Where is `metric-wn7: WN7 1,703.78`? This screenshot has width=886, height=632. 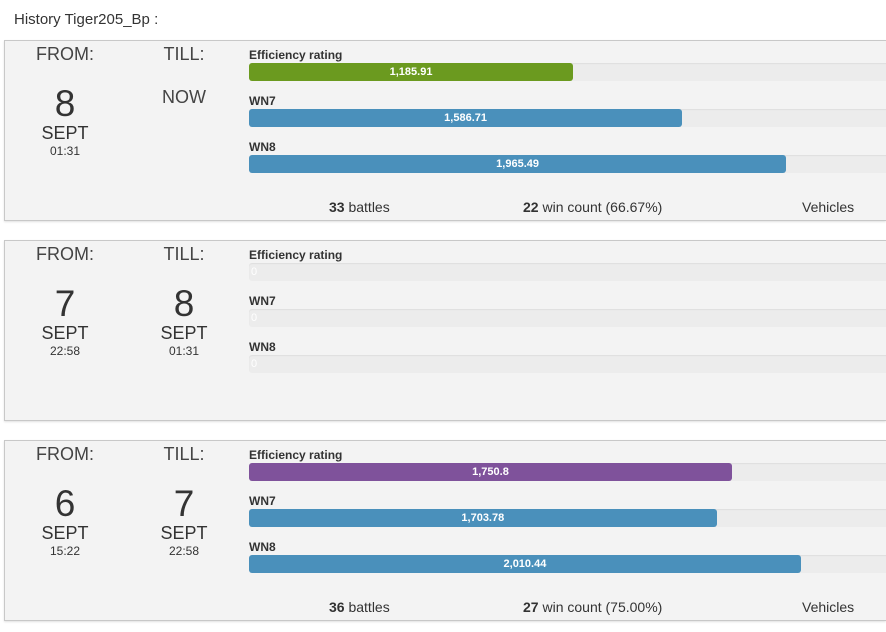 metric-wn7: WN7 1,703.78 is located at coordinates (567, 516).